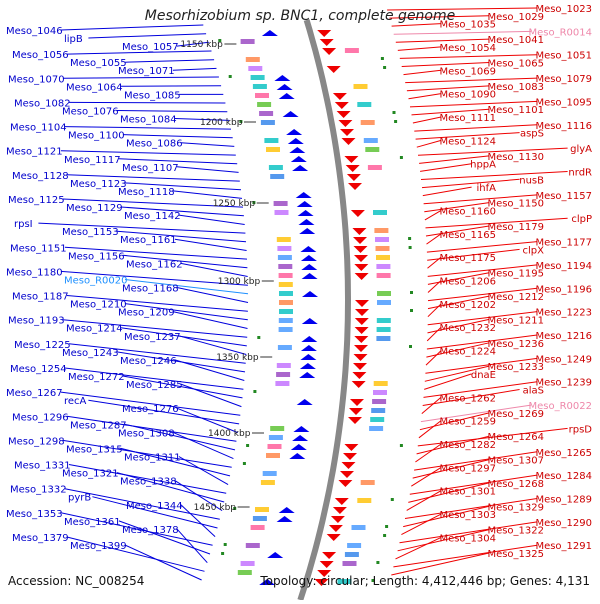 The image size is (600, 604). Describe the element at coordinates (563, 289) in the screenshot. I see `gene-label-right: Meso_1196` at that location.